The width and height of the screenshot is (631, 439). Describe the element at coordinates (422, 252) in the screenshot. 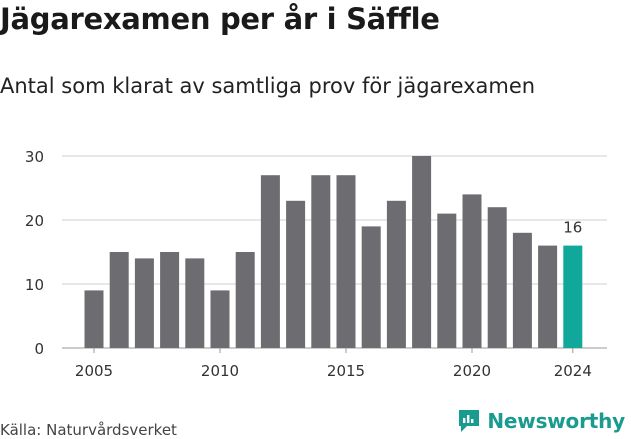

I see `bar-2018` at that location.